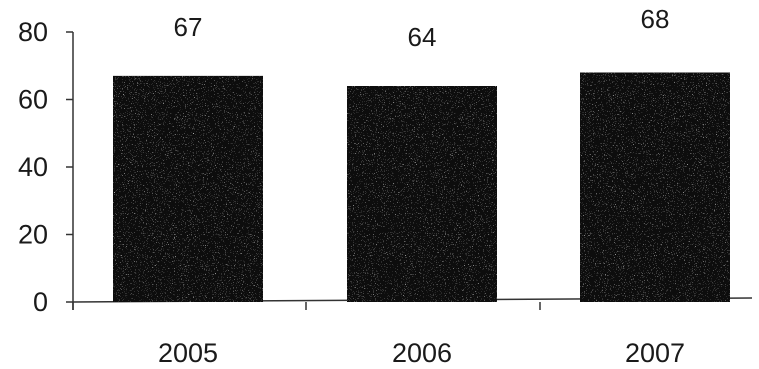  Describe the element at coordinates (33, 167) in the screenshot. I see `y-tick-label: 40` at that location.